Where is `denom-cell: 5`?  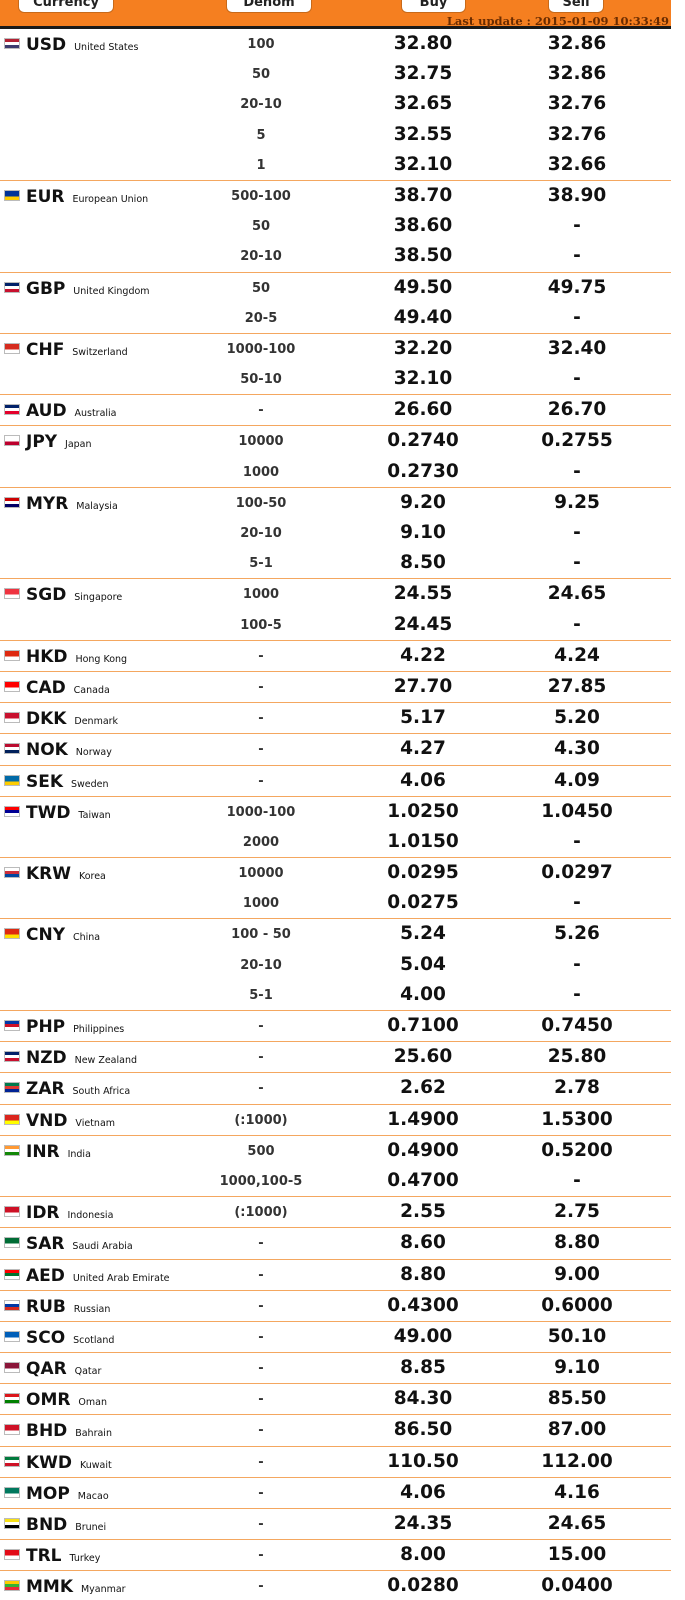
denom-cell: 5 is located at coordinates (261, 135).